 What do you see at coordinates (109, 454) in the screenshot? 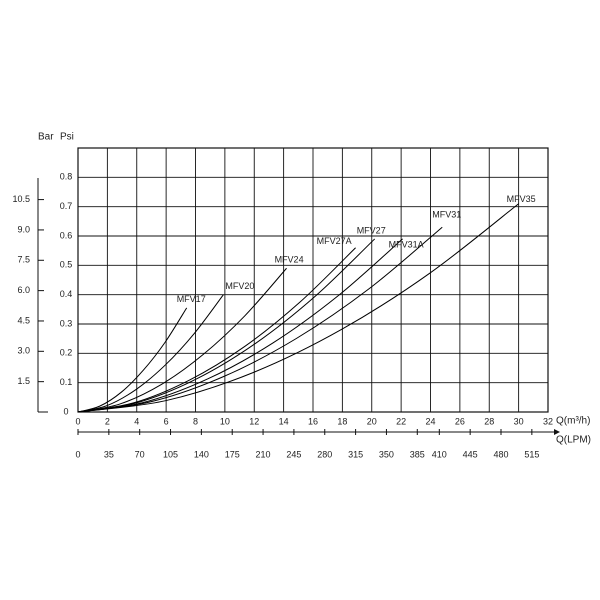
I see `x2-tick-label: 35` at bounding box center [109, 454].